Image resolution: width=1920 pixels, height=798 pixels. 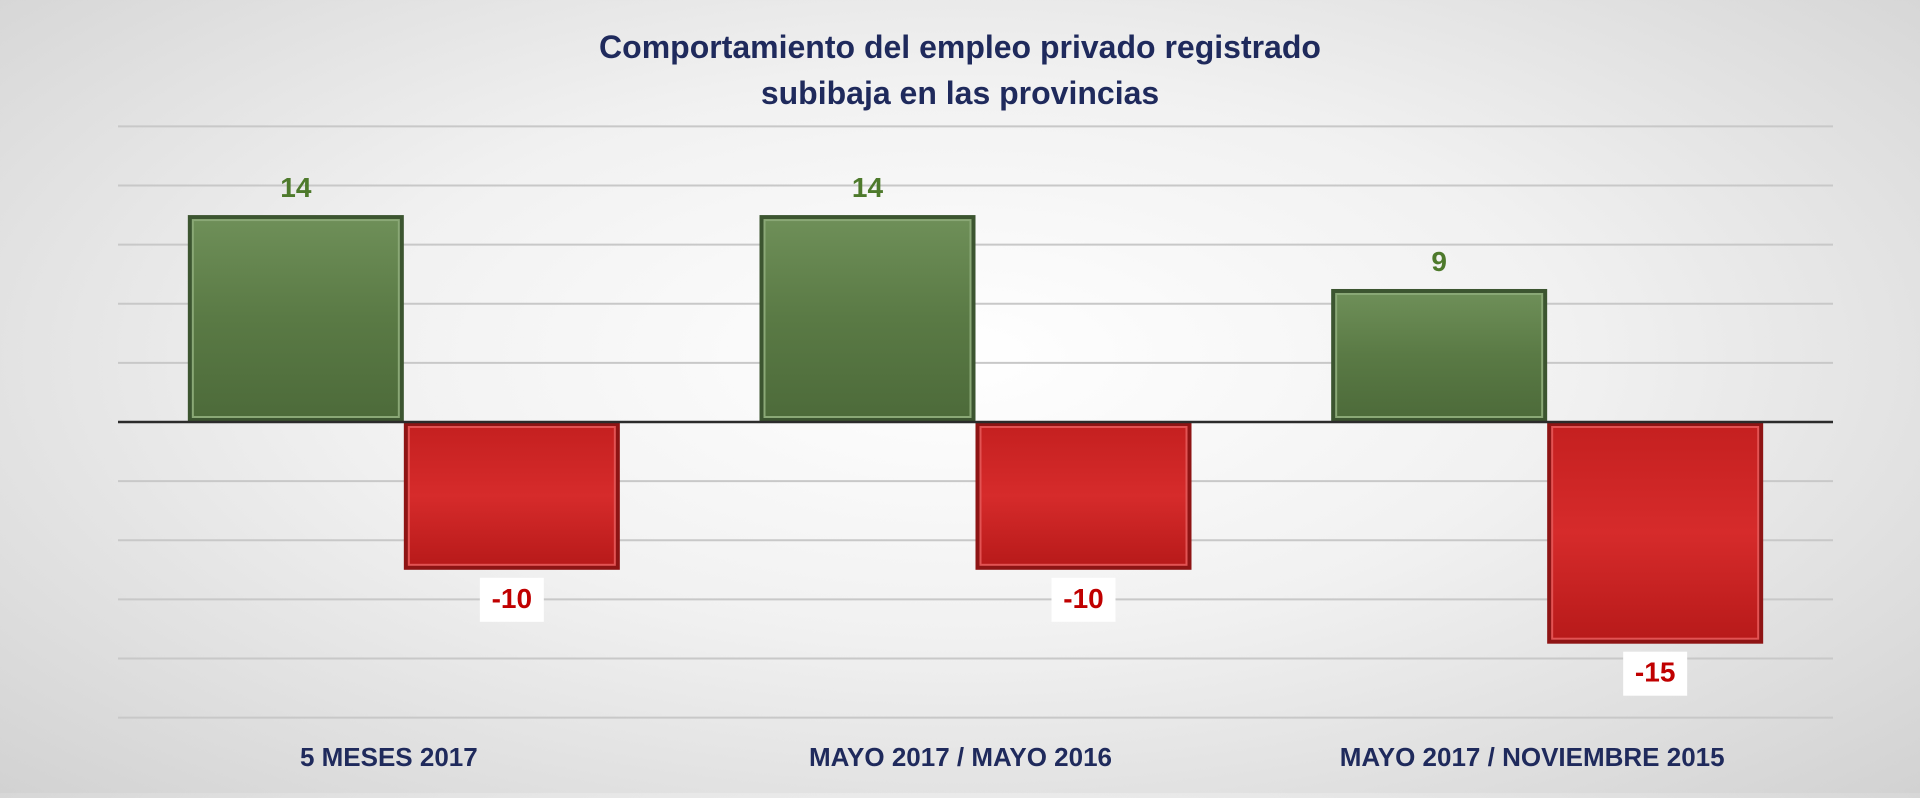 What do you see at coordinates (960, 93) in the screenshot?
I see `chart-title-line2: subibaja en las provincias` at bounding box center [960, 93].